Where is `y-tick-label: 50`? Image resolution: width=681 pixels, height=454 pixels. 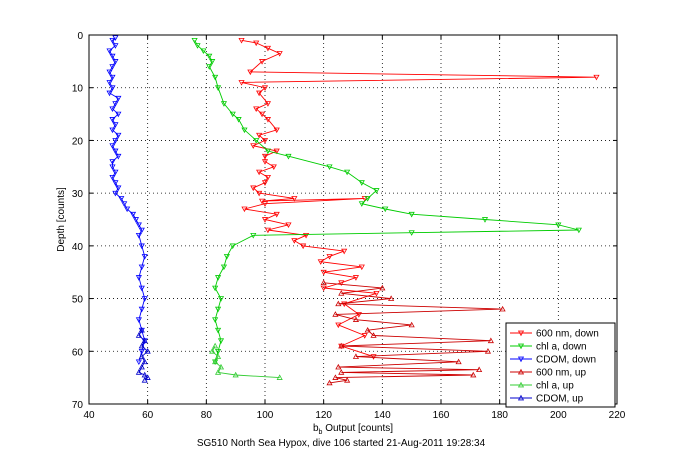 y-tick-label: 50 is located at coordinates (78, 300).